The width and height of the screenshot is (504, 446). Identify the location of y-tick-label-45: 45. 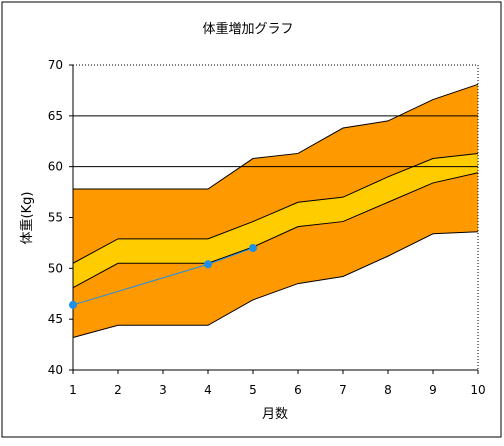
(55, 319).